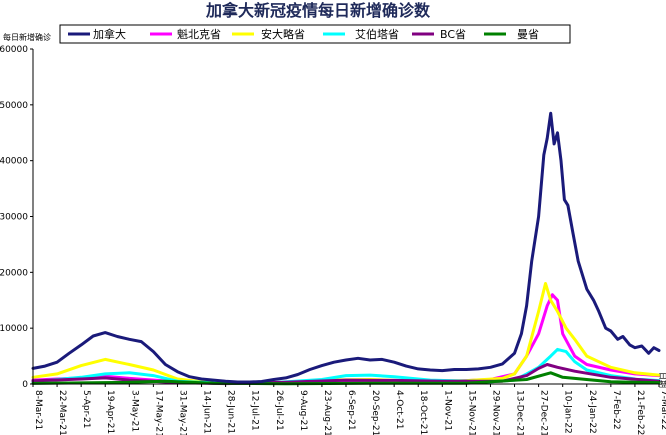  I want to click on legend-label: 魁北克省, so click(199, 34).